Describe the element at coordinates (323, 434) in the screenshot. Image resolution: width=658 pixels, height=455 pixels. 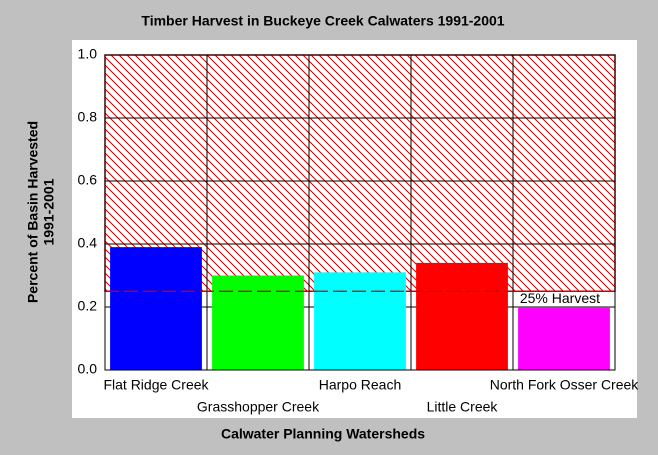
I see `x-axis-label: Calwater Planning Watersheds` at that location.